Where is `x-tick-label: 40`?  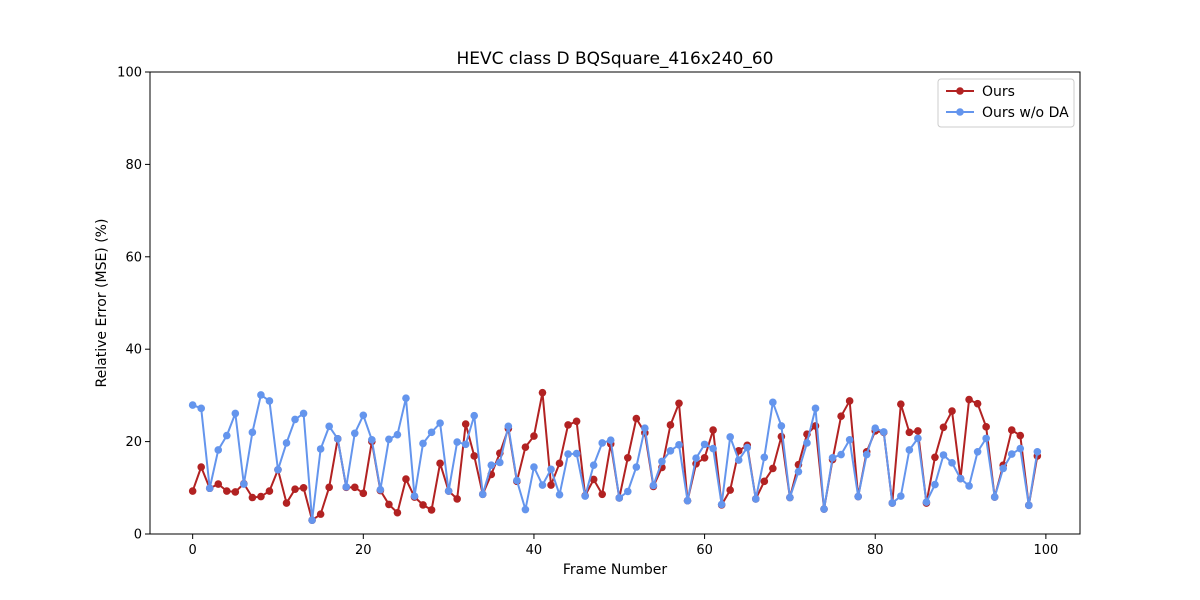 x-tick-label: 40 is located at coordinates (534, 550).